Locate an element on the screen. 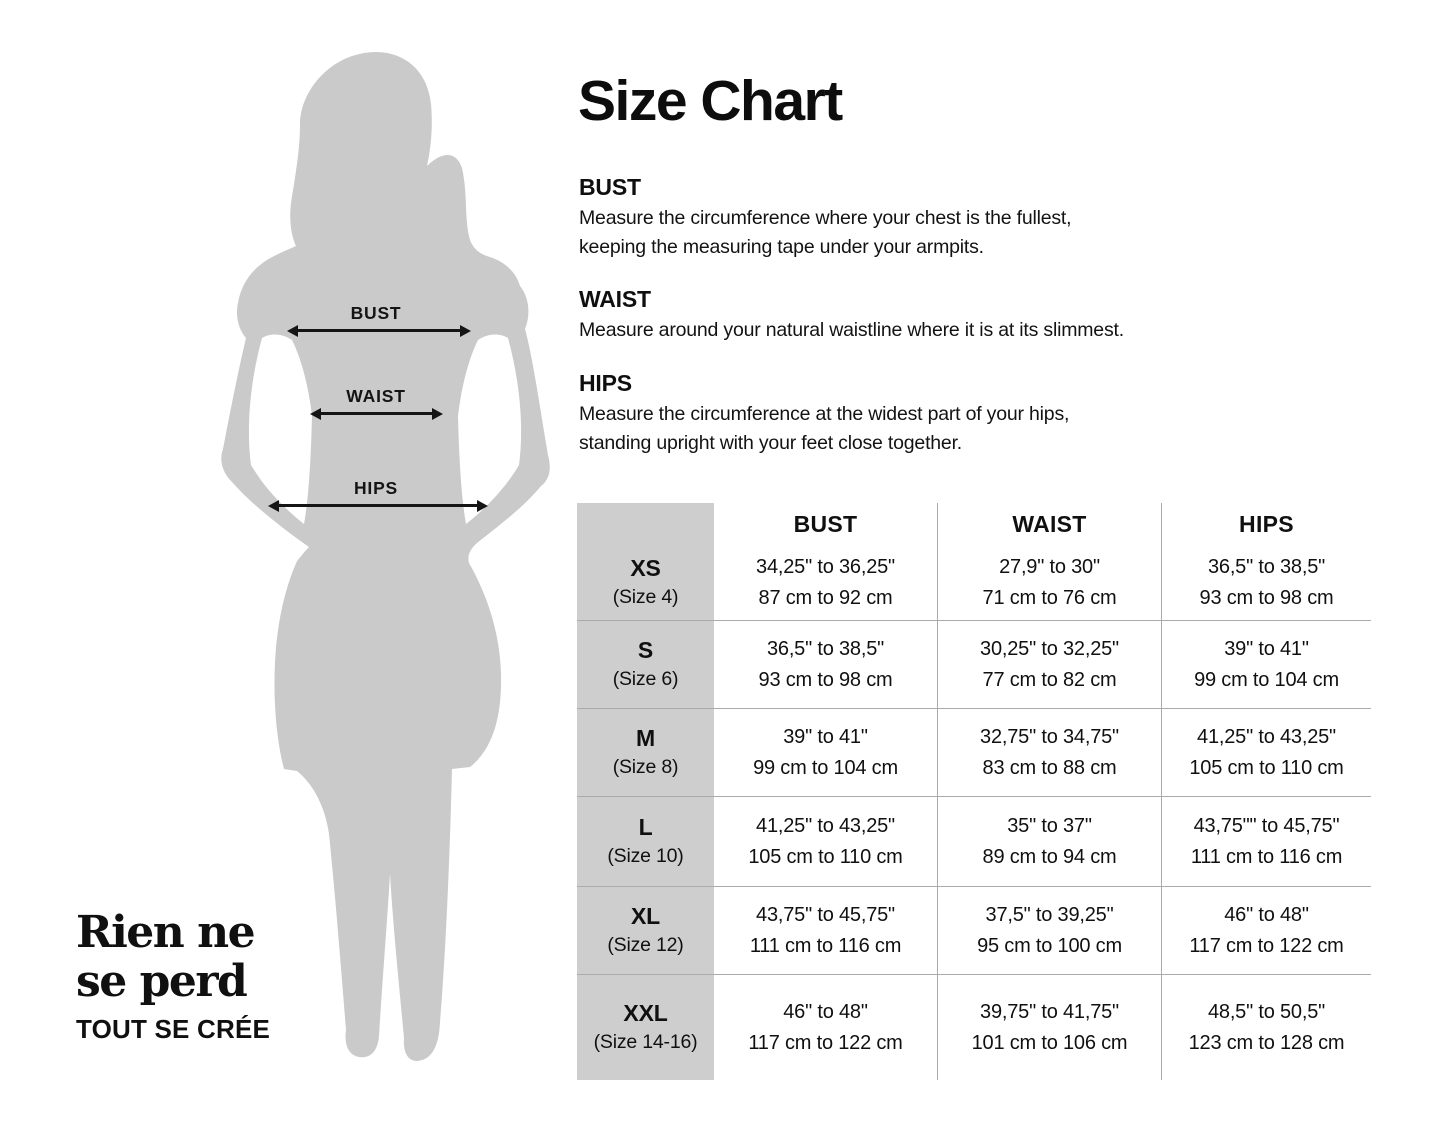 Image resolution: width=1445 pixels, height=1148 pixels. cell-xl-waist: 37,5" to 39,25" 95 cm to 100 cm is located at coordinates (1050, 931).